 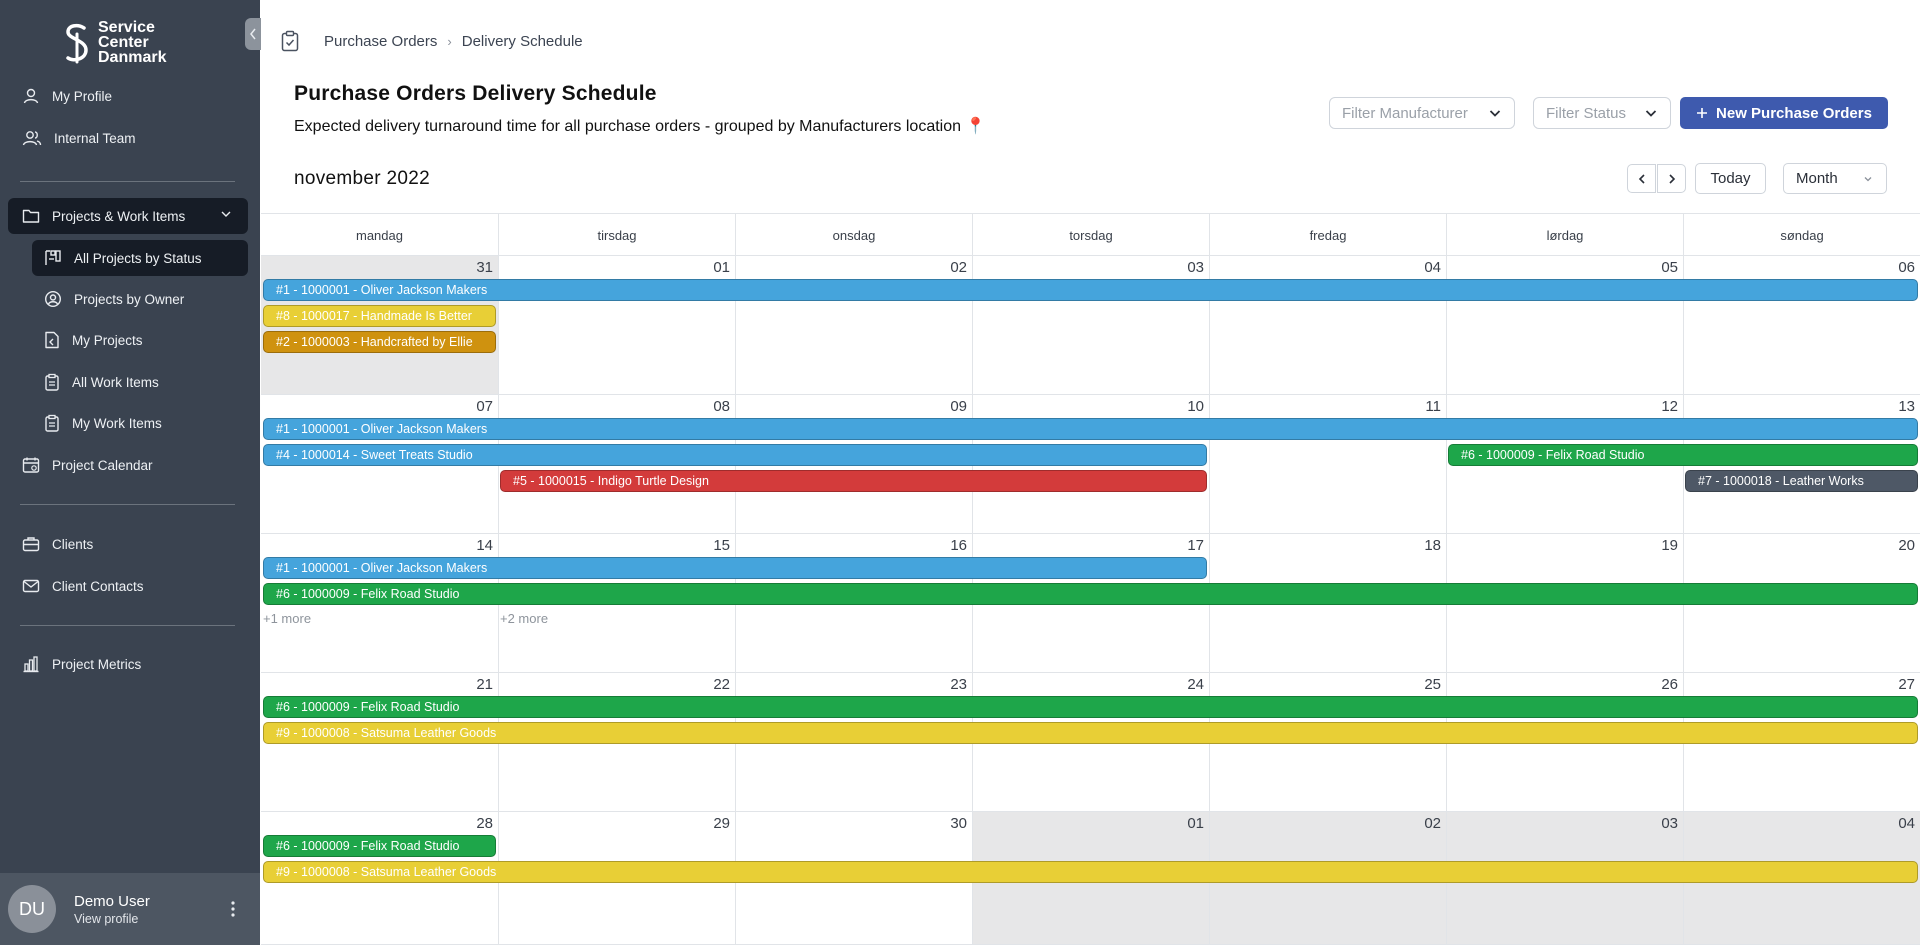 I want to click on sidebar-item-my-profile: My Profile, so click(x=128, y=96).